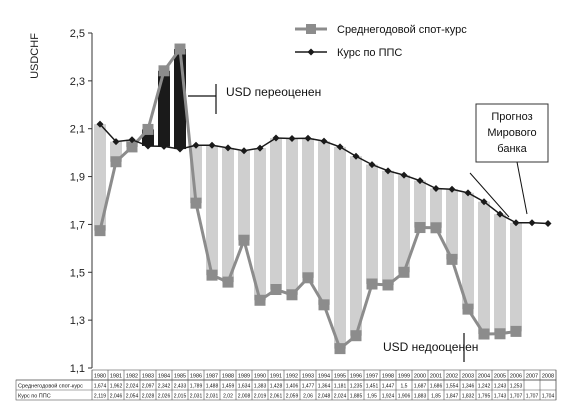  Describe the element at coordinates (500, 397) in the screenshot. I see `table-cell-ppp: 1,743` at that location.